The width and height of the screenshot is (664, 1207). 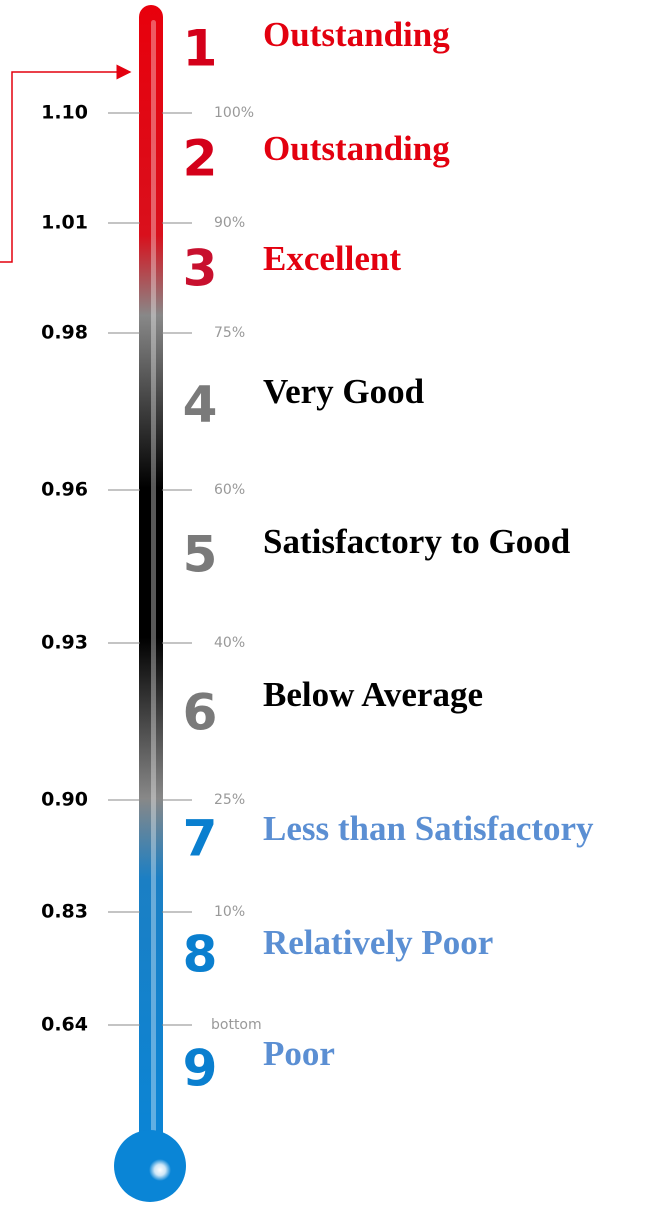 I want to click on percentile-label: 25%, so click(x=229, y=800).